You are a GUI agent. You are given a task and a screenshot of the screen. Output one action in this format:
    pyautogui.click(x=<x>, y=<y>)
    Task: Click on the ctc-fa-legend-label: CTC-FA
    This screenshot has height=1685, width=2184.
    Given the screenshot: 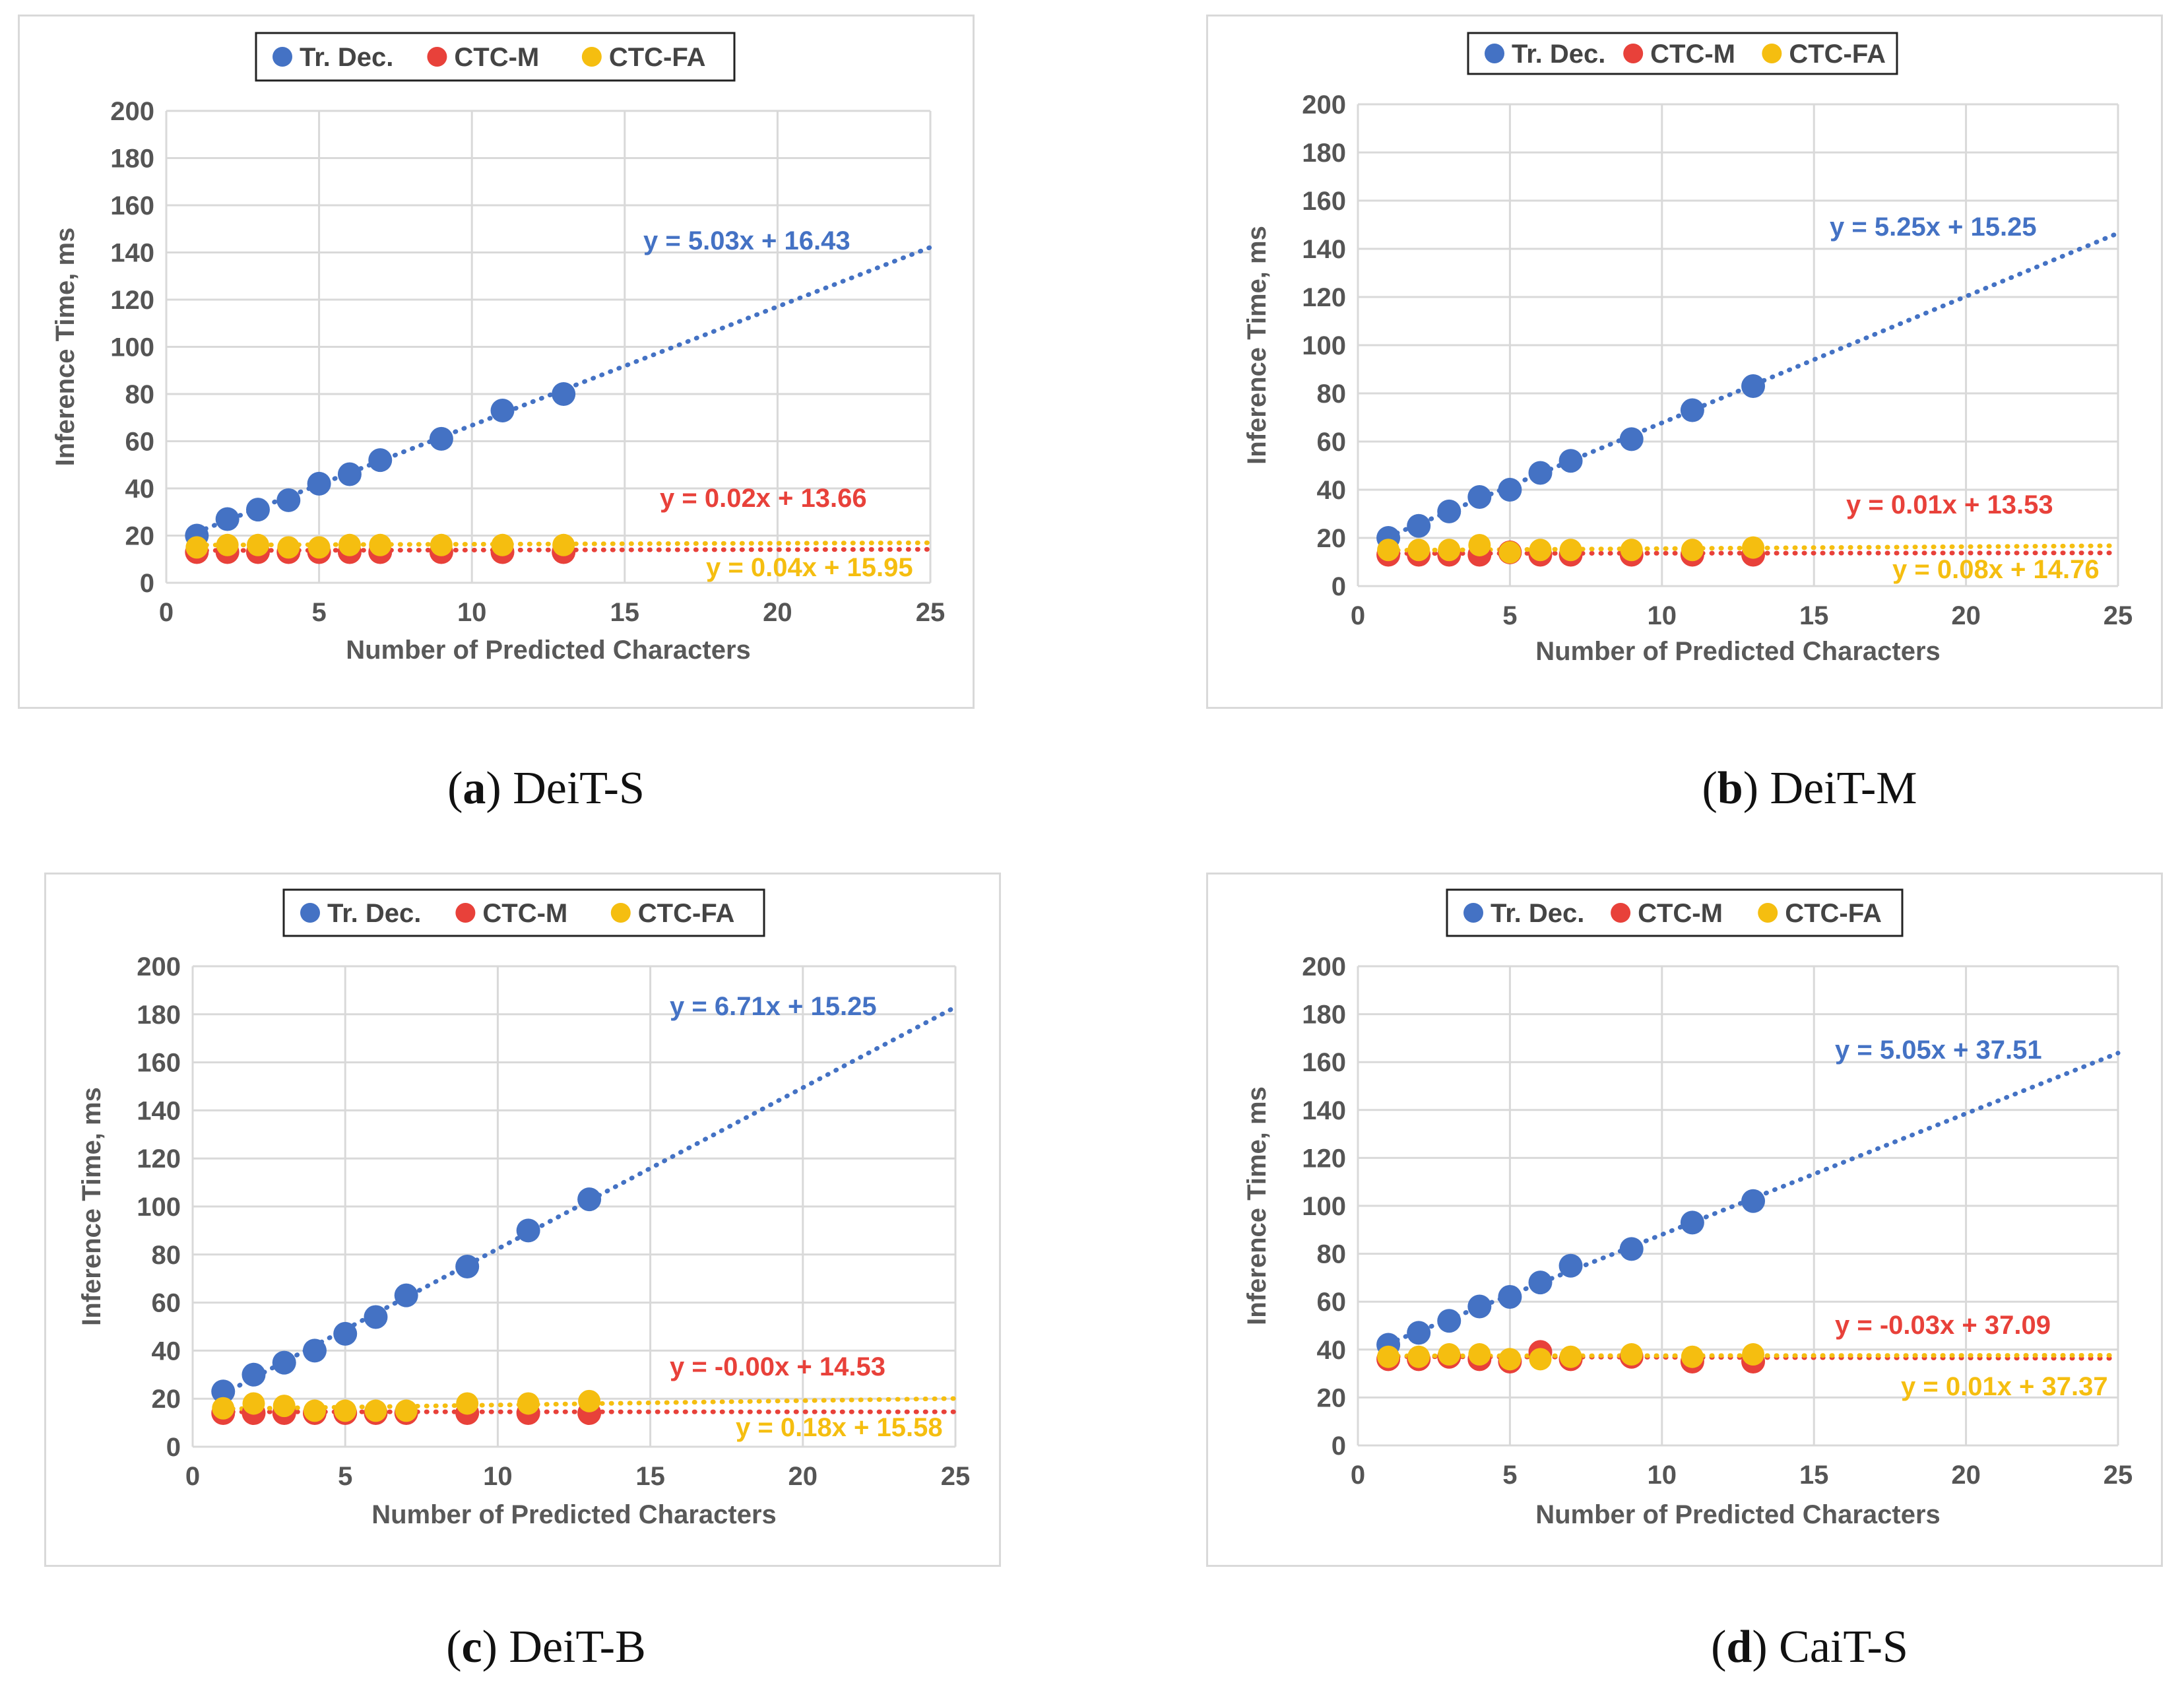 What is the action you would take?
    pyautogui.click(x=1837, y=54)
    